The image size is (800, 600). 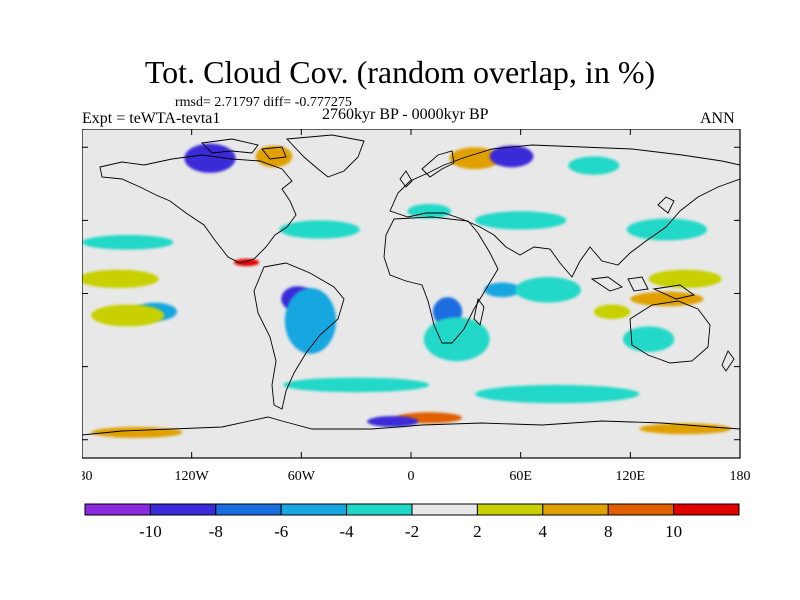 I want to click on coast-antarctica, so click(x=411, y=426).